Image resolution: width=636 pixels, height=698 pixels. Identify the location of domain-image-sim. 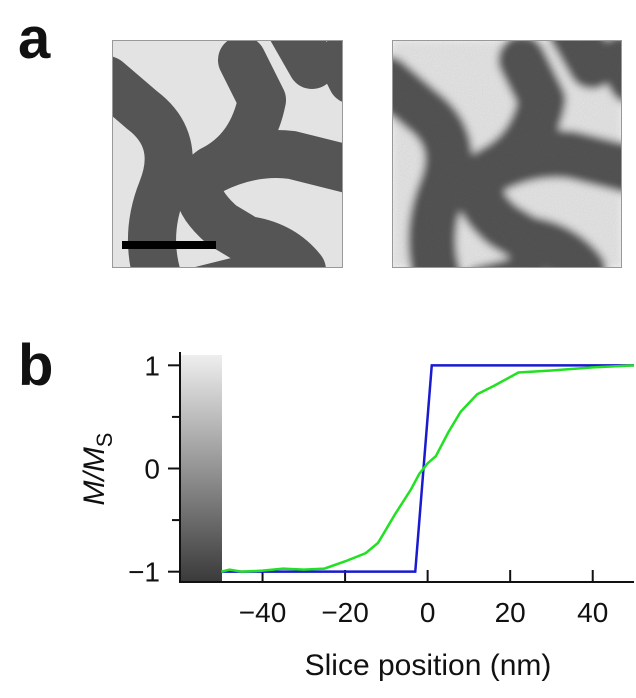
(227, 154).